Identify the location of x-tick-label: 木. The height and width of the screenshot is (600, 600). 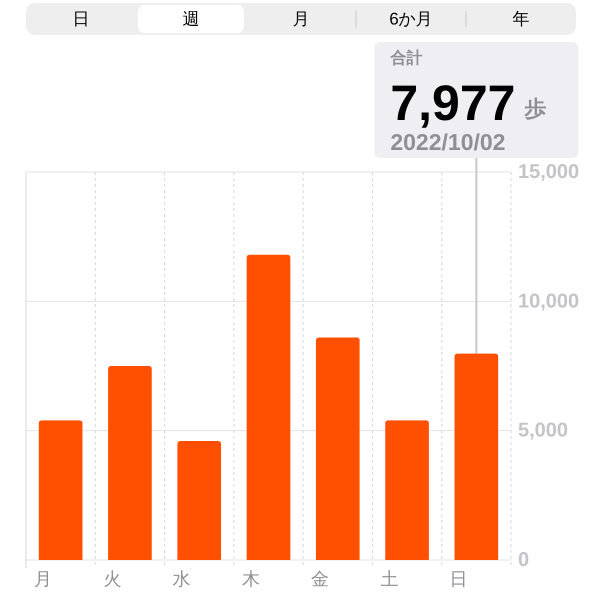
(251, 579).